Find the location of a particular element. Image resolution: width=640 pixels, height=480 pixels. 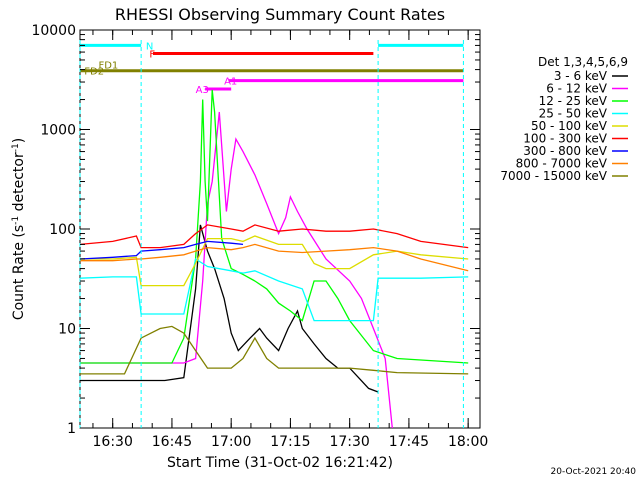

legend-label: 6 - 12 keV is located at coordinates (577, 89).